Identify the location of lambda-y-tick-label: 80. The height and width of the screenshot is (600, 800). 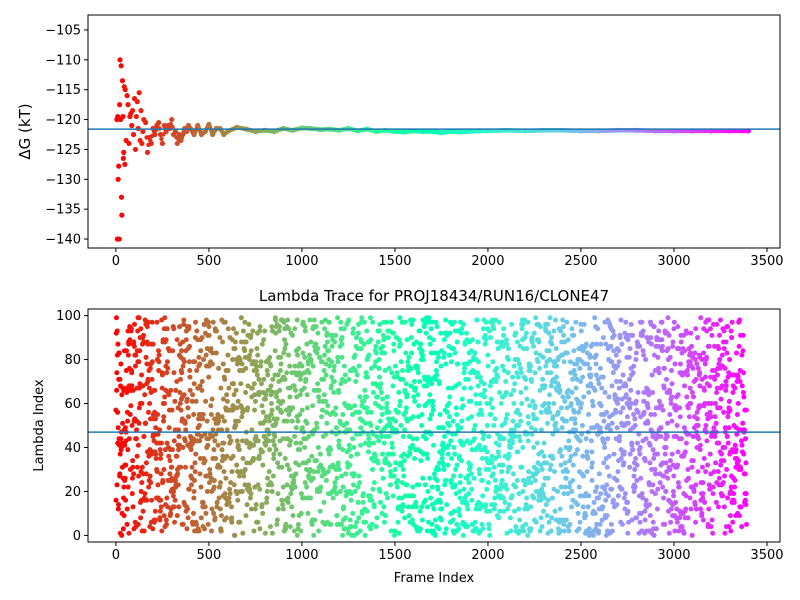
(72, 360).